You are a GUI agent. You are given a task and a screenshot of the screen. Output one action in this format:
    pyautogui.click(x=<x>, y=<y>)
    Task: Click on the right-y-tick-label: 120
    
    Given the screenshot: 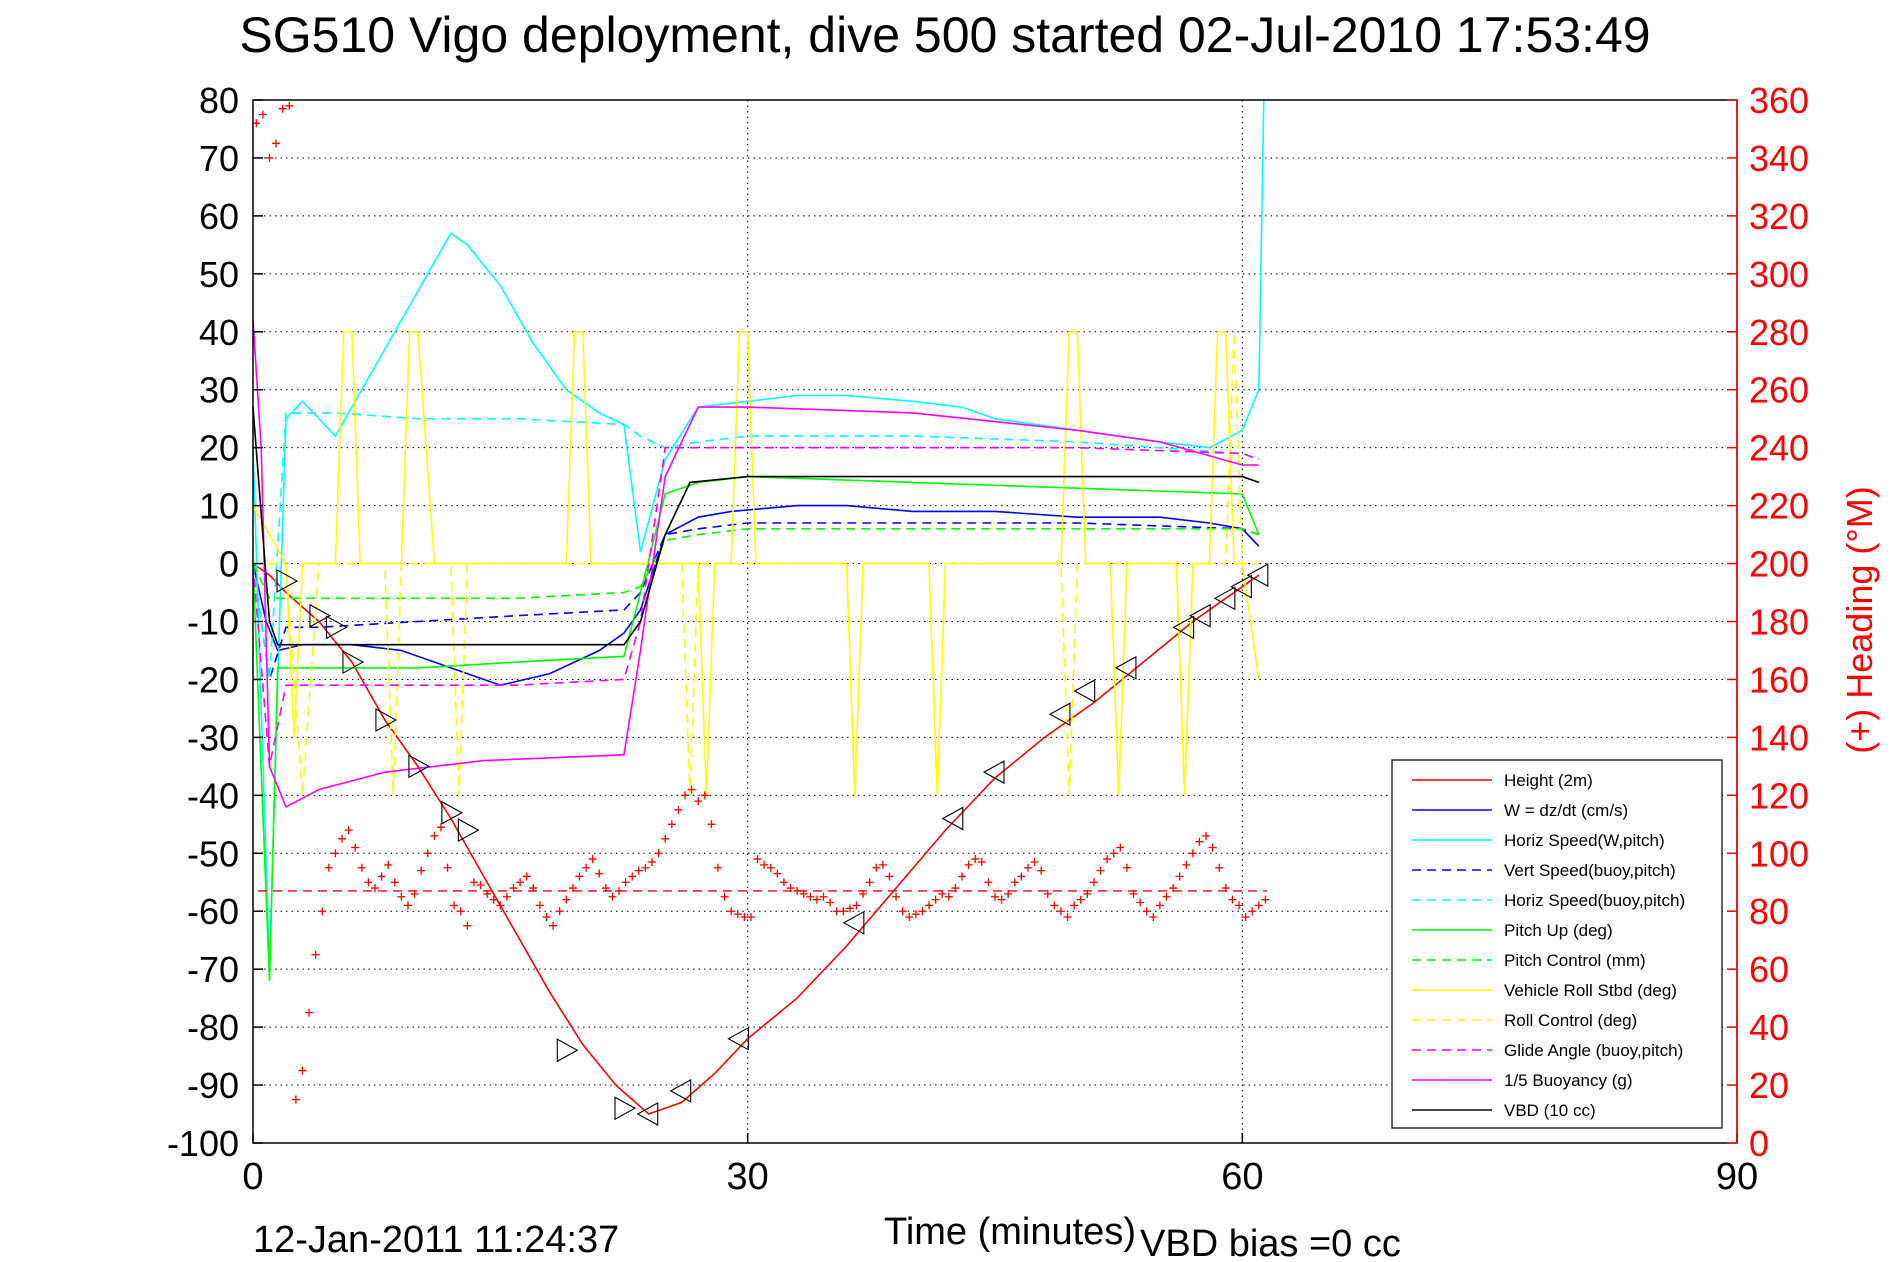 What is the action you would take?
    pyautogui.click(x=1779, y=795)
    